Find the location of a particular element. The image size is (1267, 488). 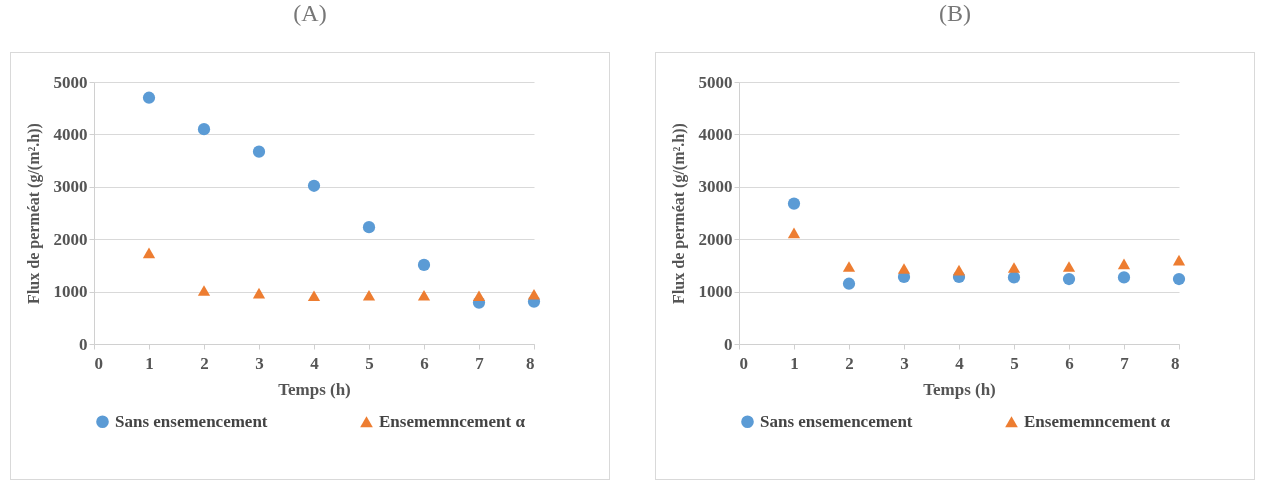

chart-title: (B) is located at coordinates (955, 14).